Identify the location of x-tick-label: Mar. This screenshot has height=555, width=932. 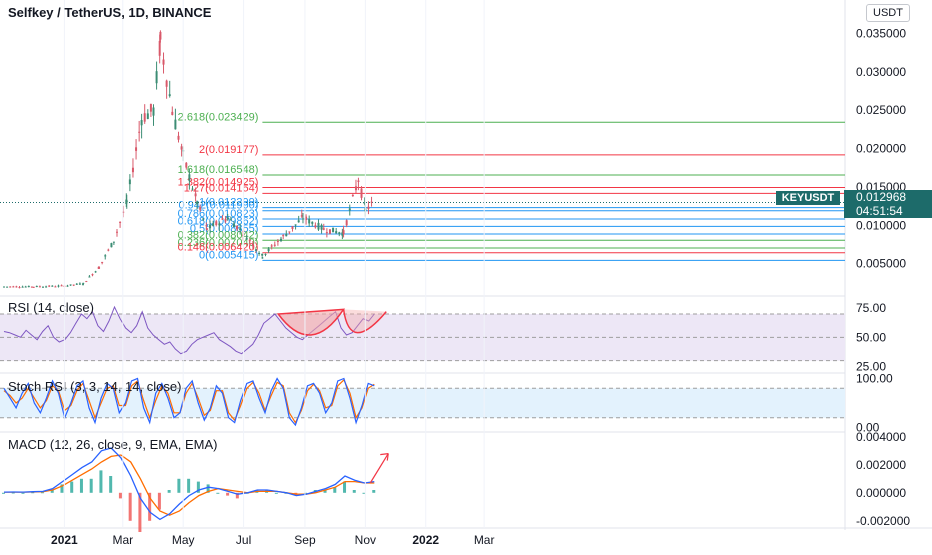
(484, 540).